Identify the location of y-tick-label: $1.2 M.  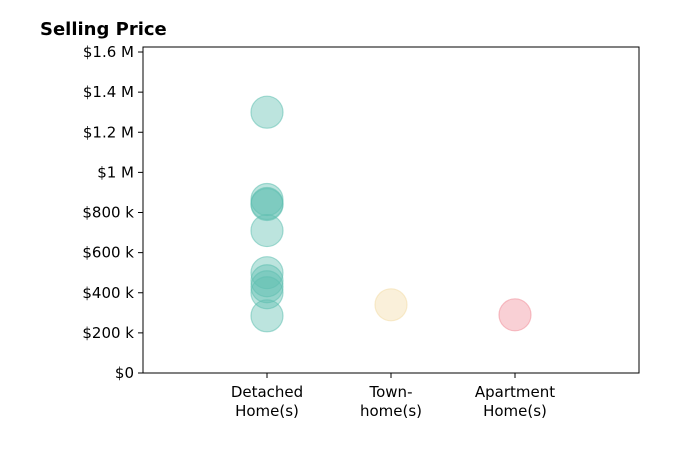
(108, 132).